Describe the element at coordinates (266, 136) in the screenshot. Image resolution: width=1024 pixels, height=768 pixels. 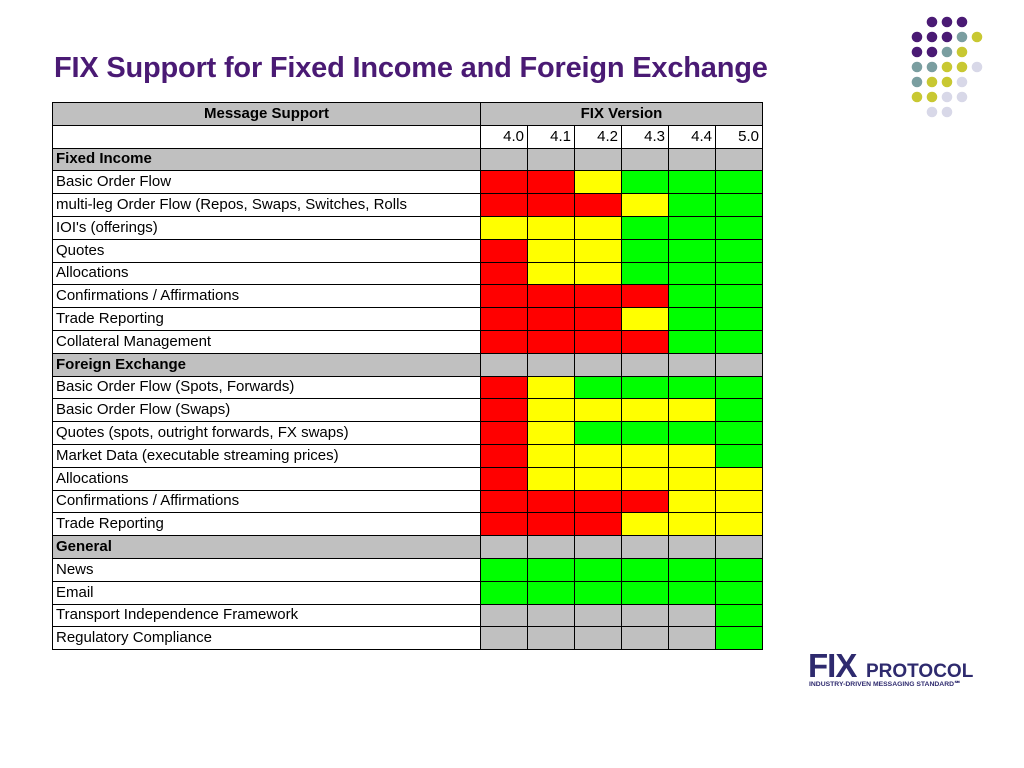
I see `version-row-blank` at that location.